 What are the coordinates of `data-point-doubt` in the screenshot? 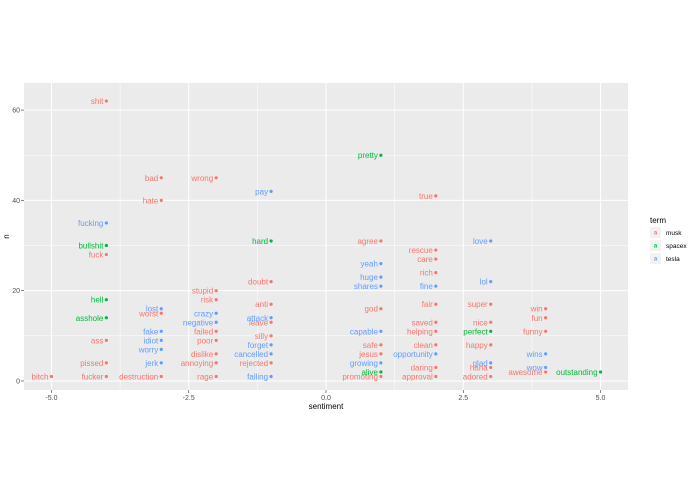 It's located at (271, 282).